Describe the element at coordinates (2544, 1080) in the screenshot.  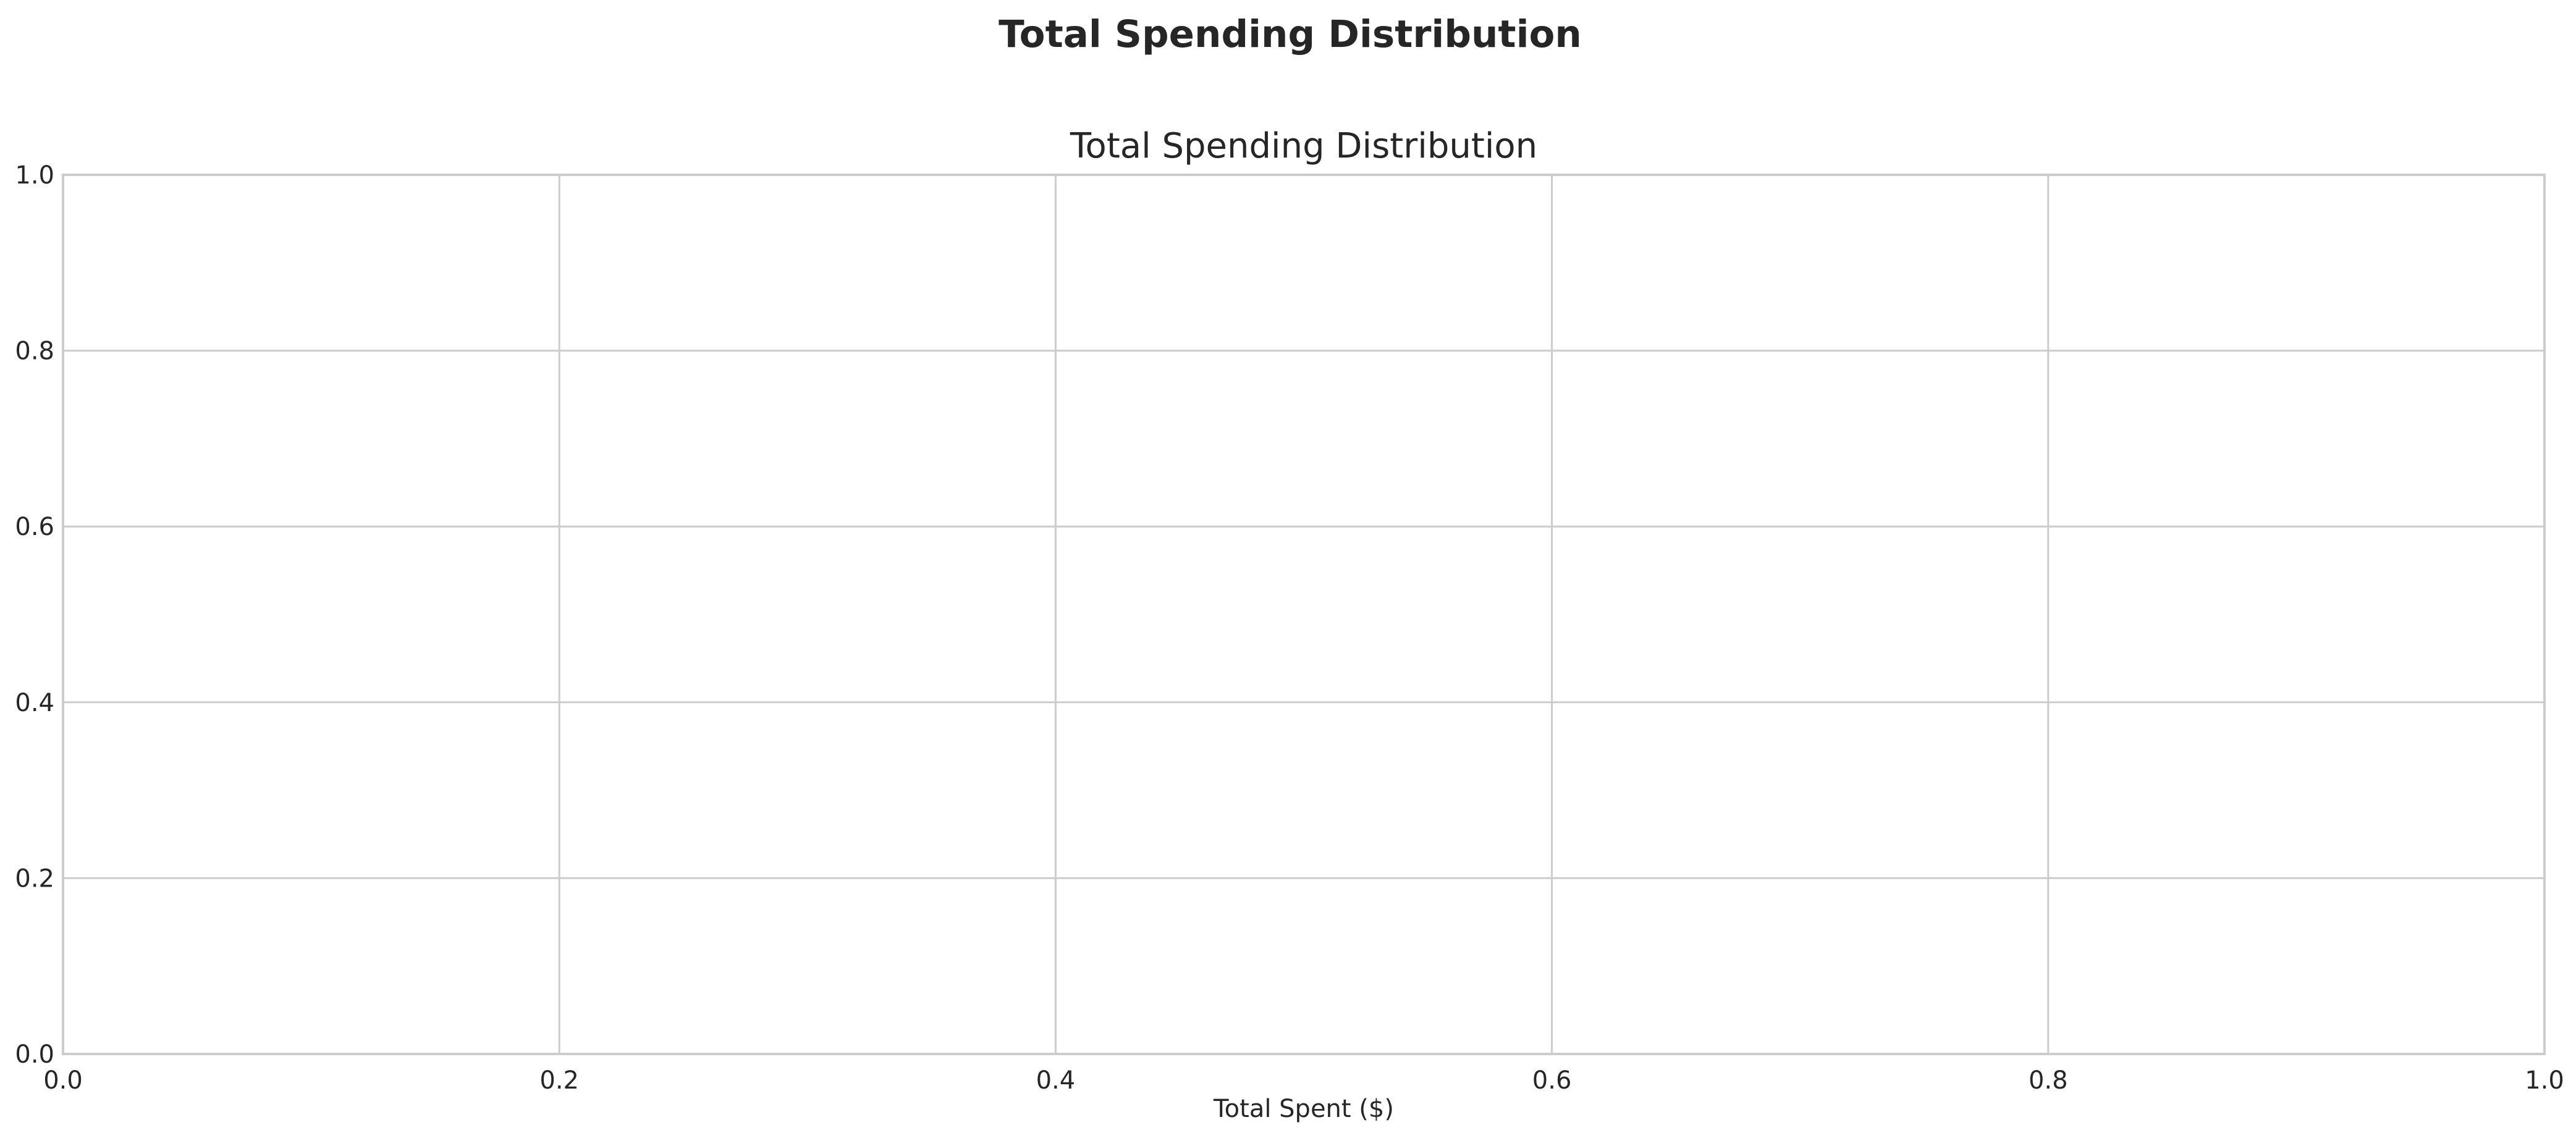
I see `x-tick-label: 1.0` at that location.